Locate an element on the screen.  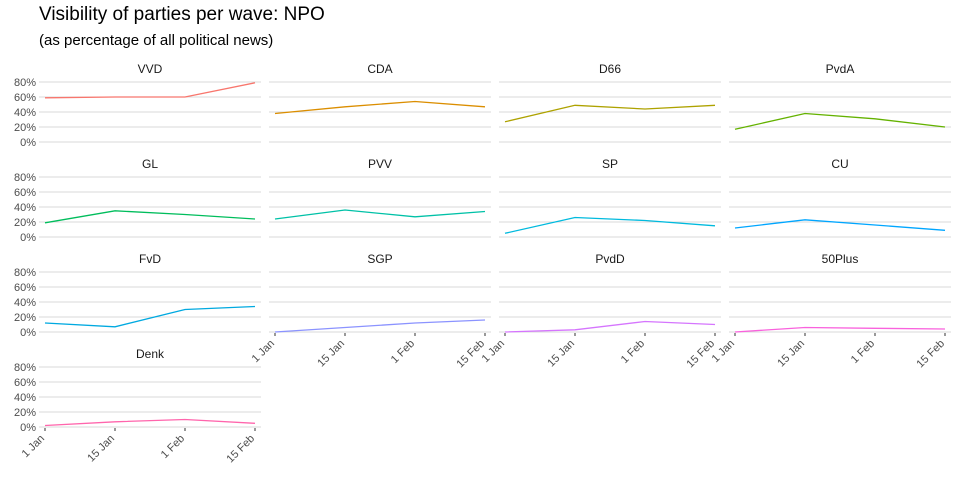
series-line-50plus is located at coordinates (840, 329).